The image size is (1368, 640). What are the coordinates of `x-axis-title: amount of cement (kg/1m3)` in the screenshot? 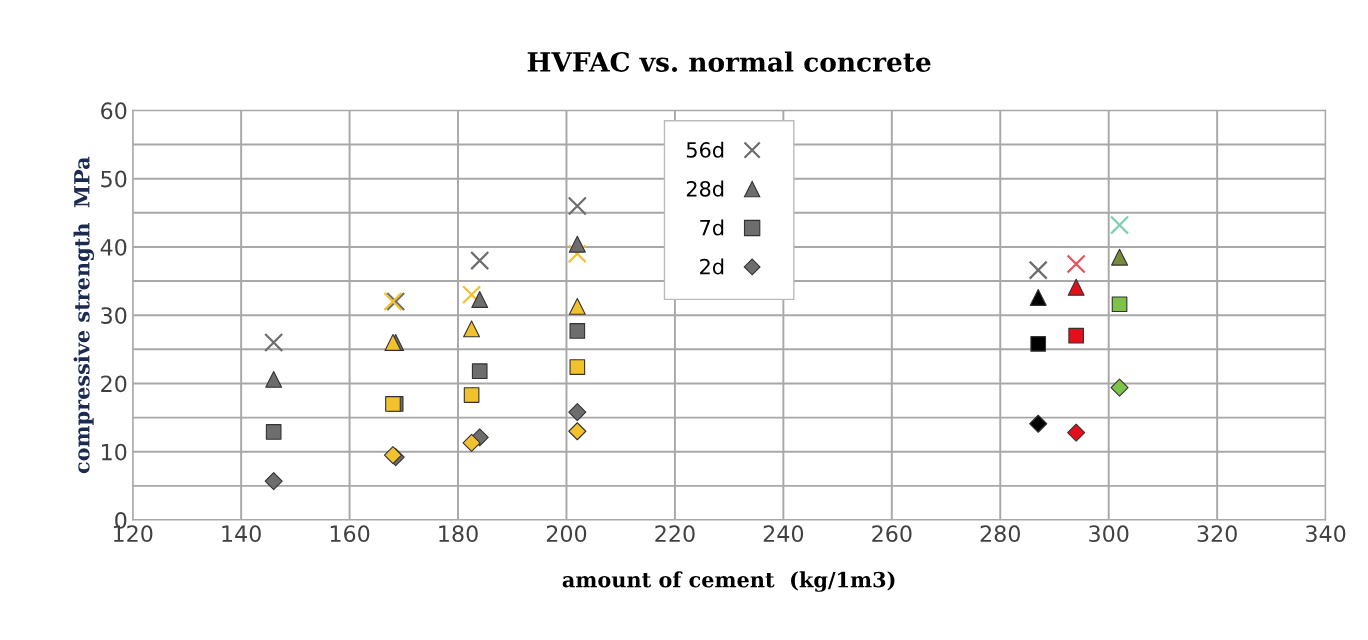 It's located at (728, 581).